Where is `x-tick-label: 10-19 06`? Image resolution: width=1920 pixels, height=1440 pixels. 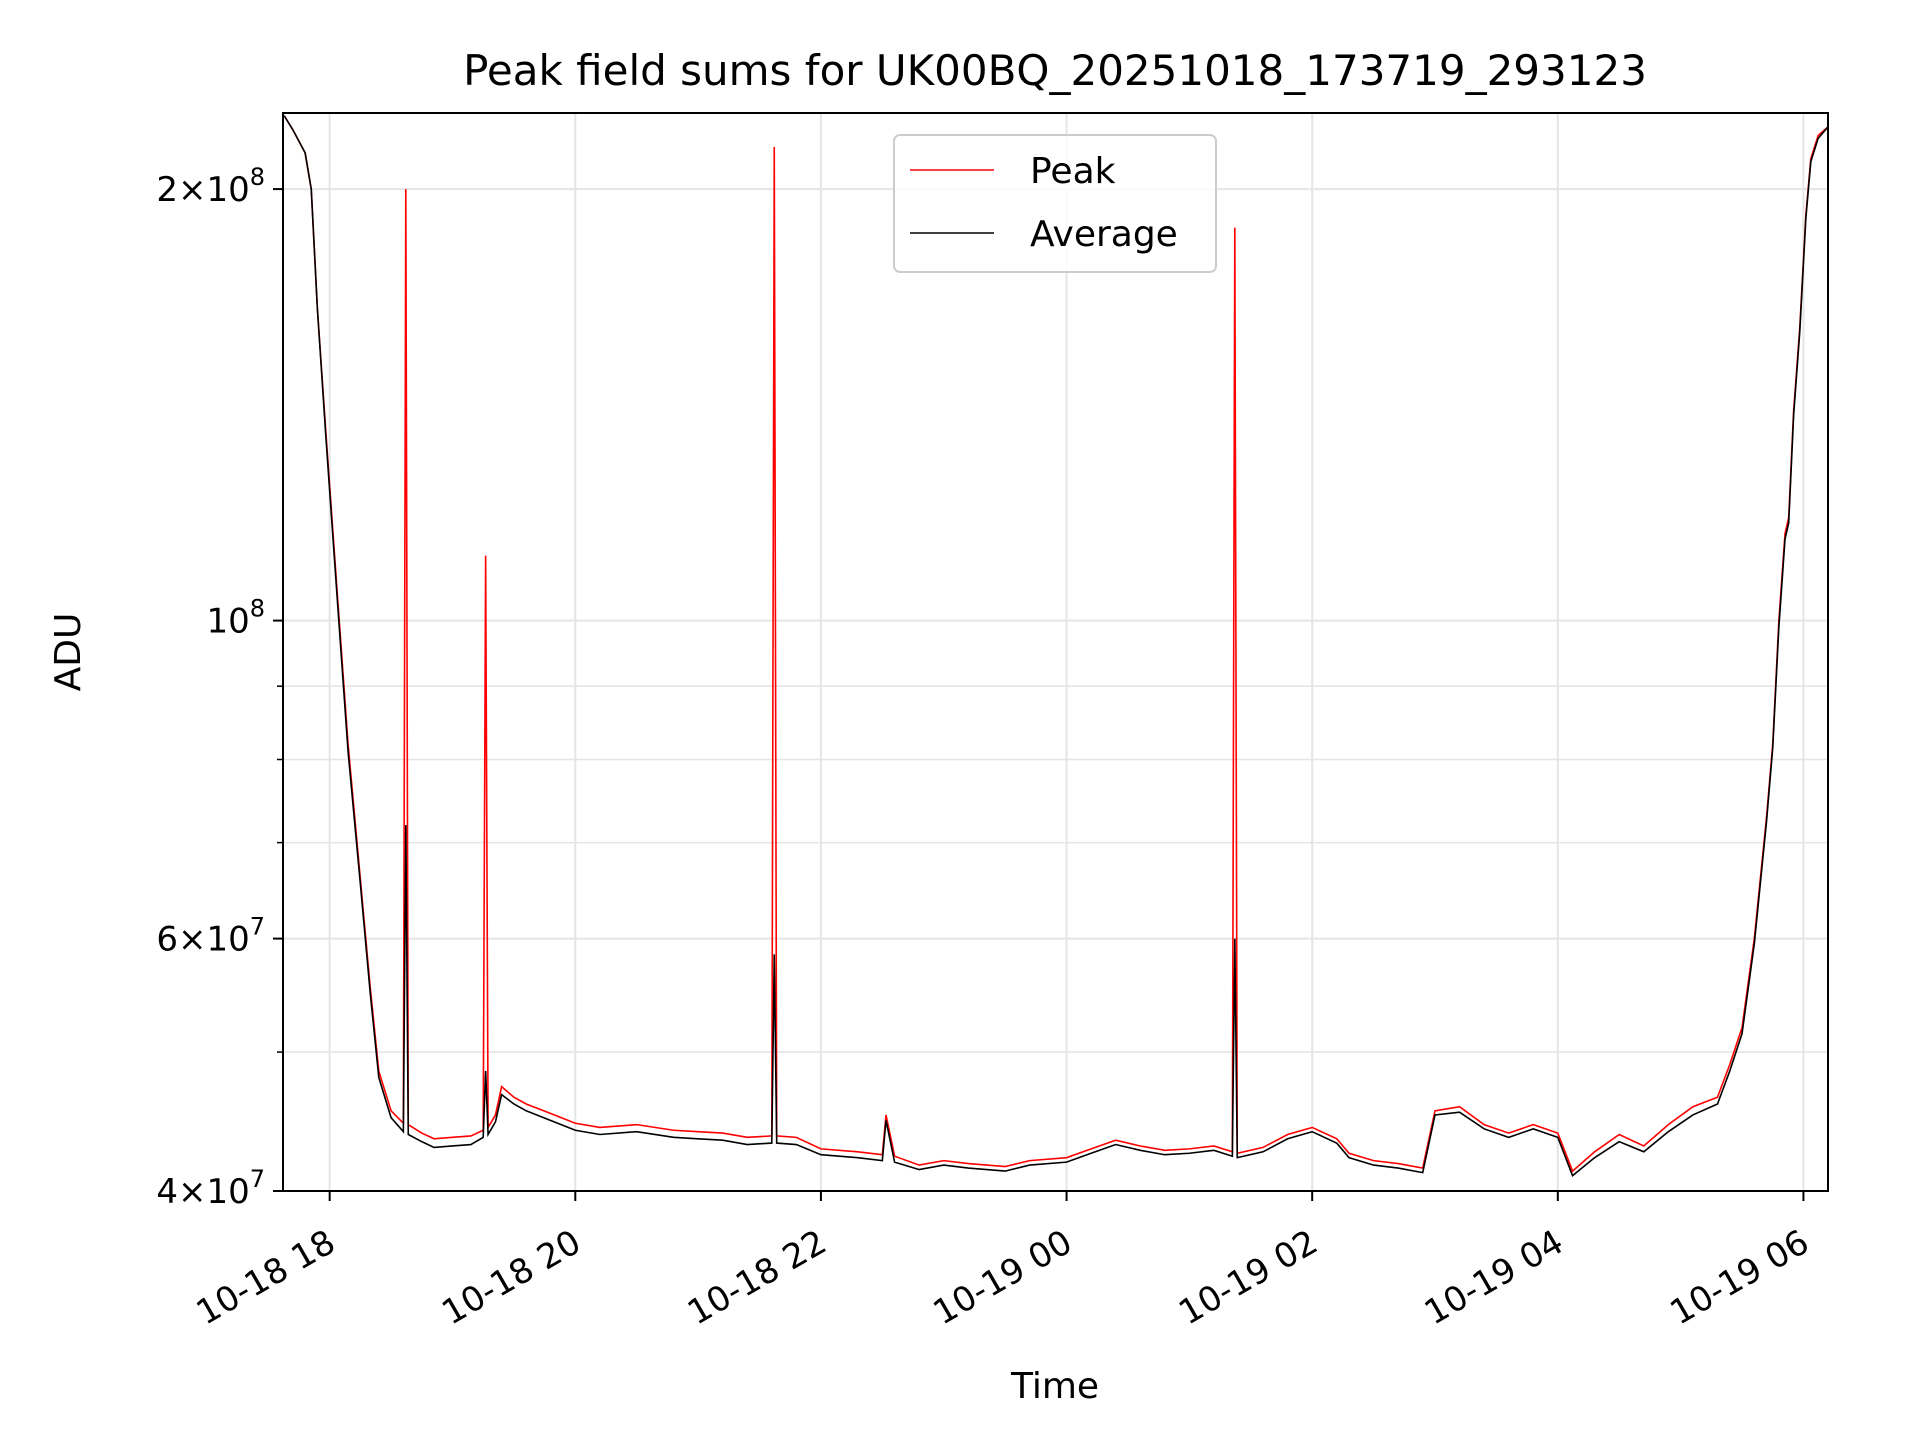 x-tick-label: 10-19 06 is located at coordinates (1740, 1277).